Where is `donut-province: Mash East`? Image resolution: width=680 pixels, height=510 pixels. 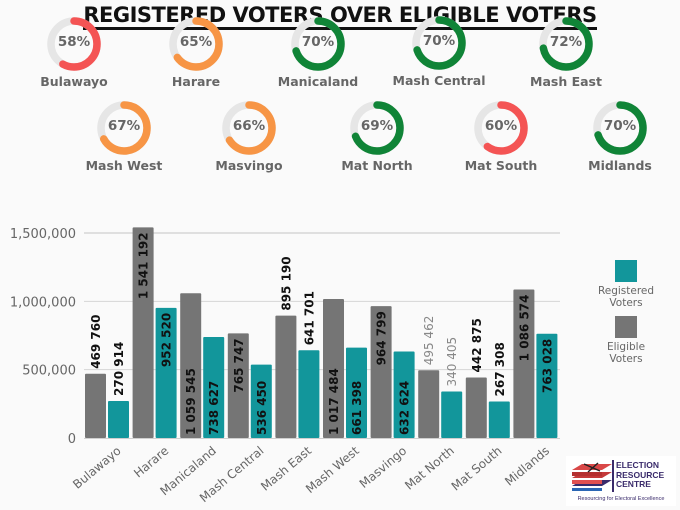 donut-province: Mash East is located at coordinates (566, 81).